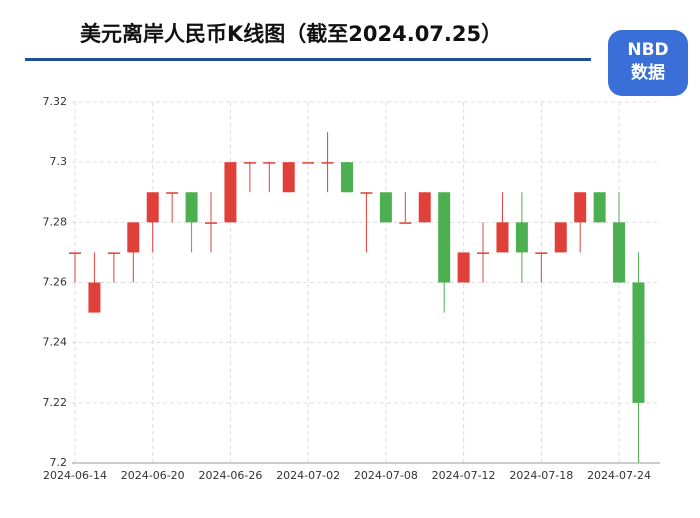  I want to click on y-tick-label: 7.26, so click(55, 282).